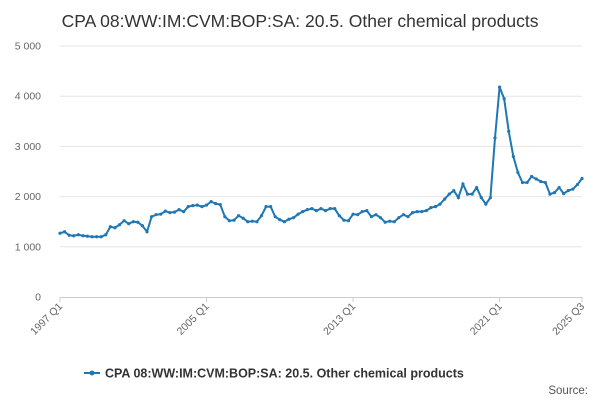 This screenshot has height=400, width=600. I want to click on x-tick-label: 2021 Q1, so click(486, 319).